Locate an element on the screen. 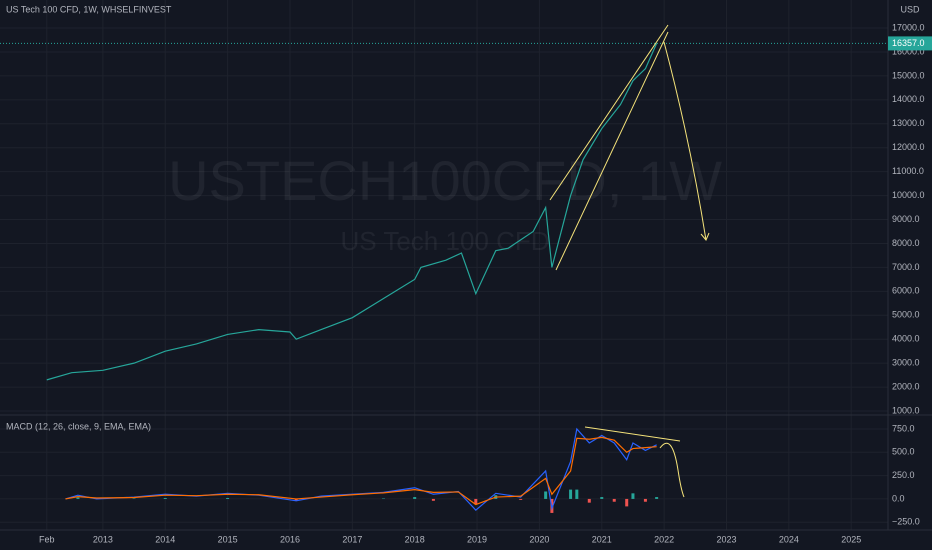 The height and width of the screenshot is (550, 932). wedge-lower is located at coordinates (612, 151).